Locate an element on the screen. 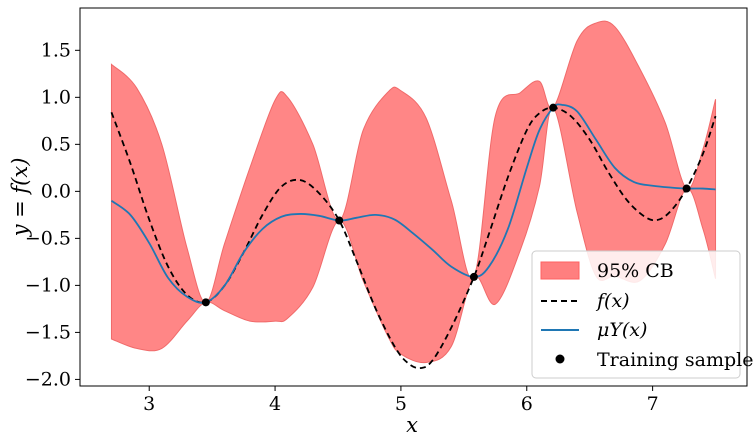  y-tick-label: −1.5 is located at coordinates (48, 332).